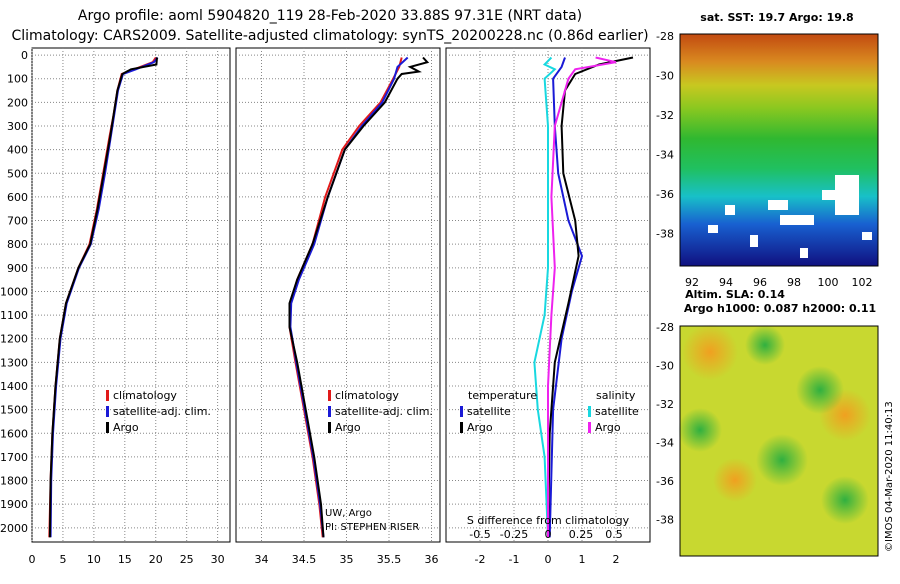 This screenshot has height=584, width=900. I want to click on sla-y-tick-label: -34, so click(665, 443).